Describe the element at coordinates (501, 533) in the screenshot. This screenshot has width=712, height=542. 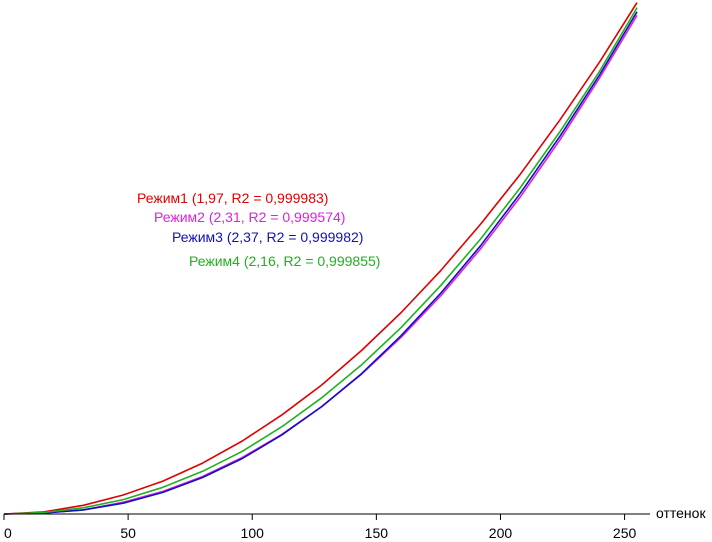
I see `x-tick-label-200: 200` at that location.